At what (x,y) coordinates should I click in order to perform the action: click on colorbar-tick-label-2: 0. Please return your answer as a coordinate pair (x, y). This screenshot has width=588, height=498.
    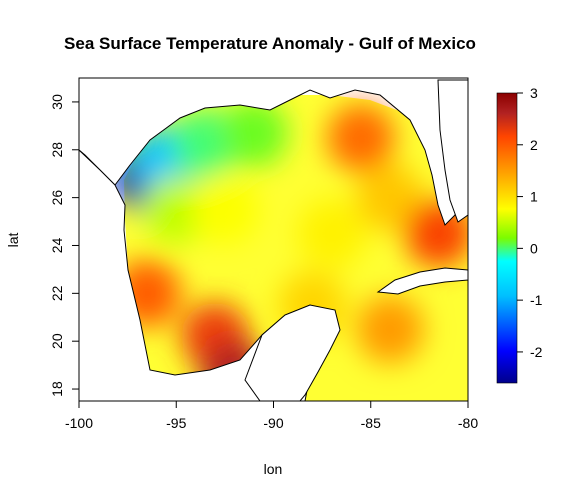
    Looking at the image, I should click on (534, 248).